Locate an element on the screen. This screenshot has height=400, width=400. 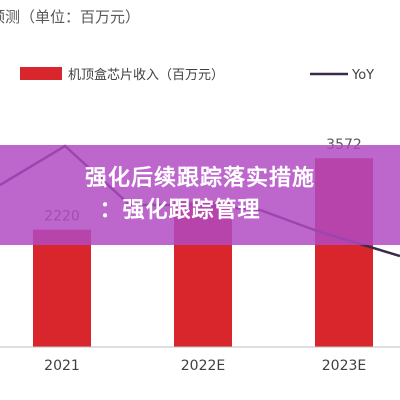
x-tick-2022E: 2022E is located at coordinates (203, 366).